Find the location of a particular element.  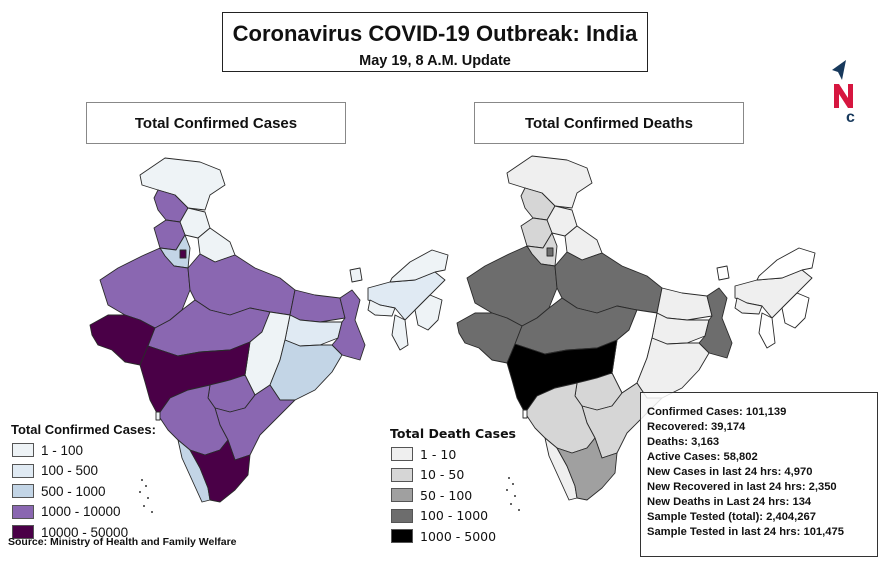

legend-item: 1000 - 5000 is located at coordinates (453, 536).